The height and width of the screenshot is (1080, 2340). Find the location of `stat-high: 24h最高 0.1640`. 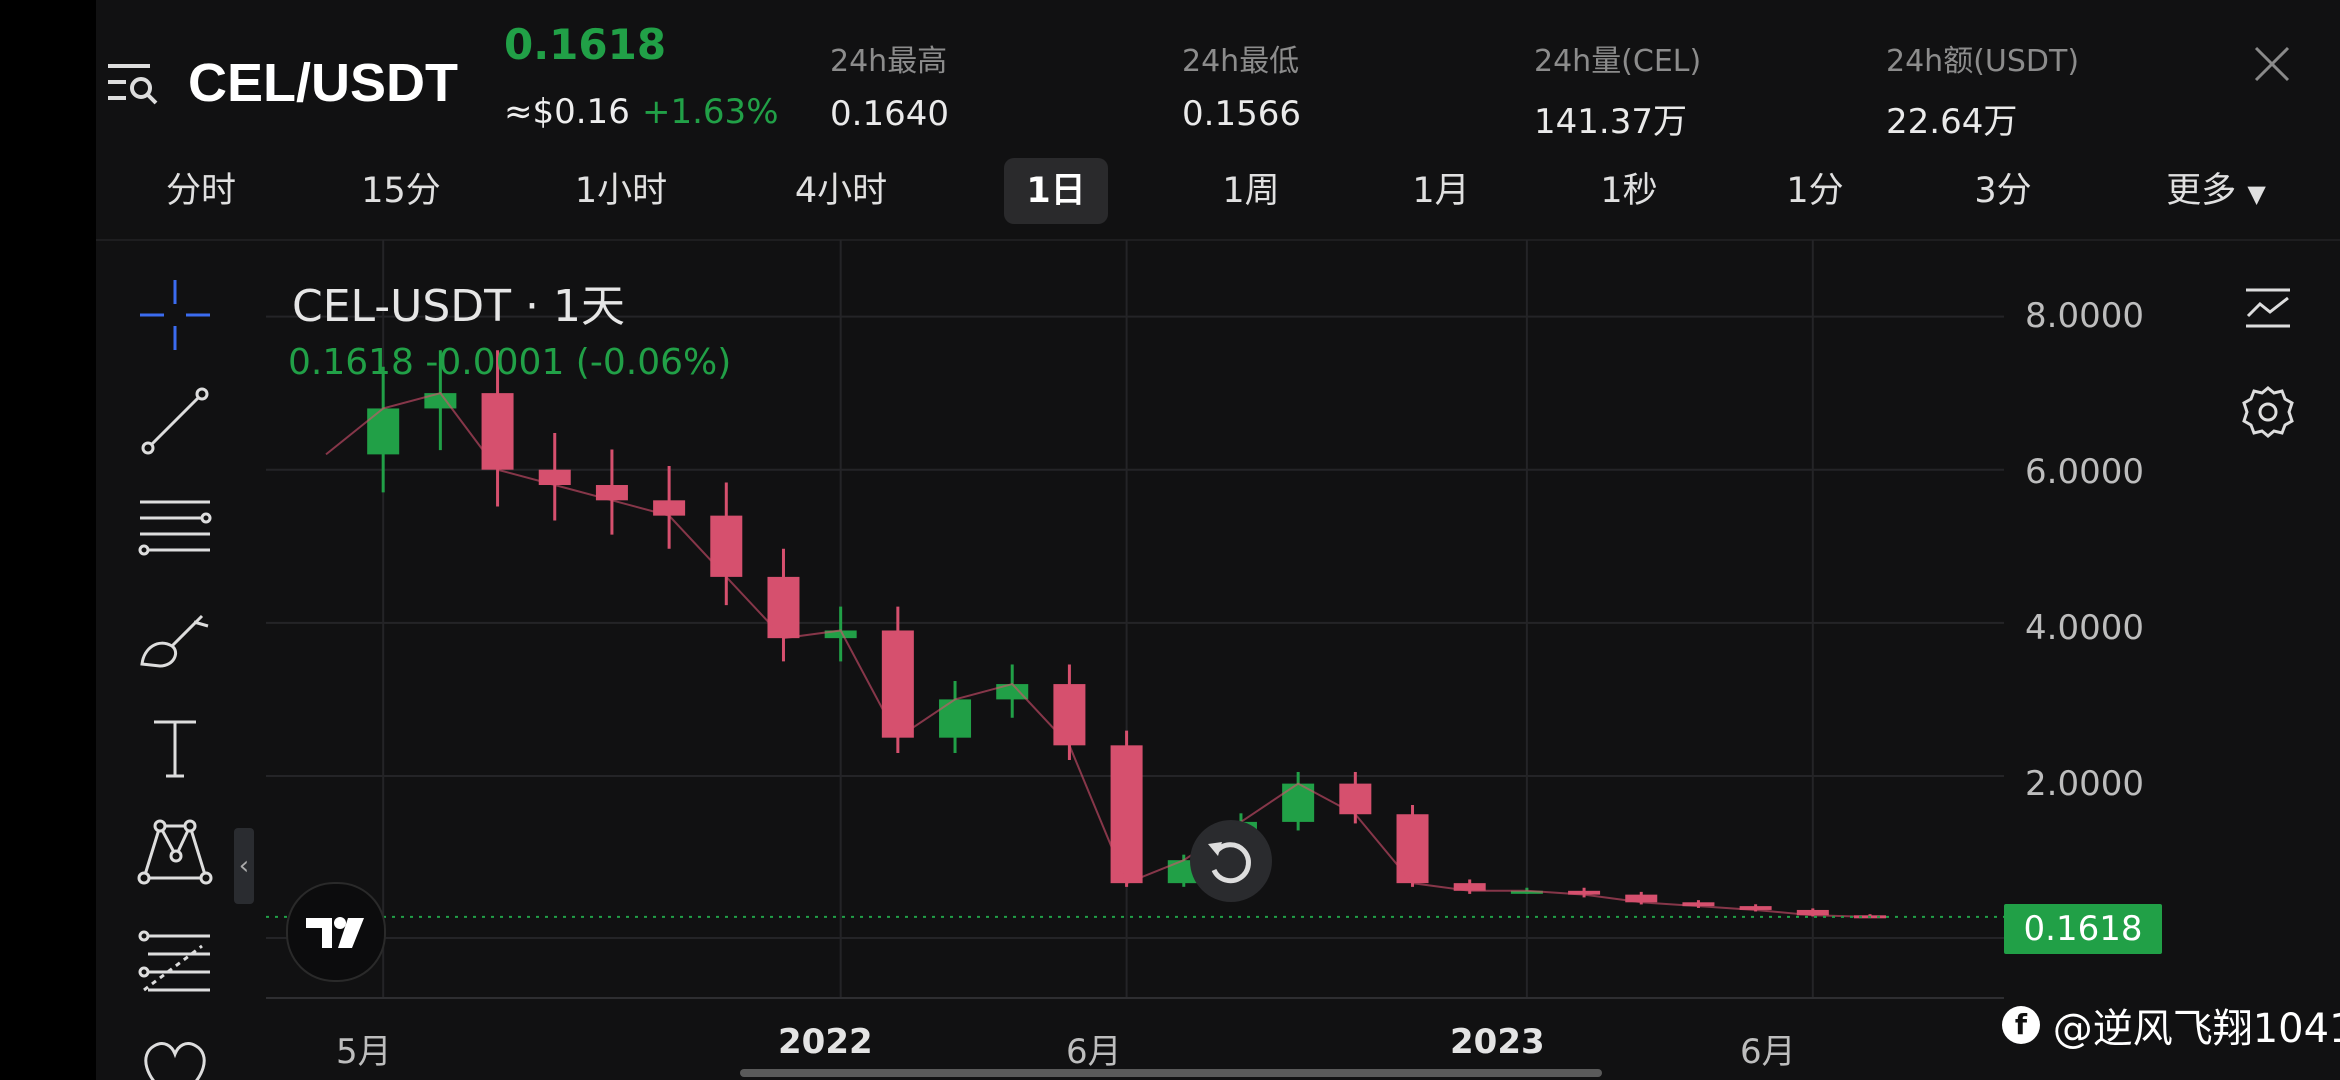

stat-high: 24h最高 0.1640 is located at coordinates (889, 85).